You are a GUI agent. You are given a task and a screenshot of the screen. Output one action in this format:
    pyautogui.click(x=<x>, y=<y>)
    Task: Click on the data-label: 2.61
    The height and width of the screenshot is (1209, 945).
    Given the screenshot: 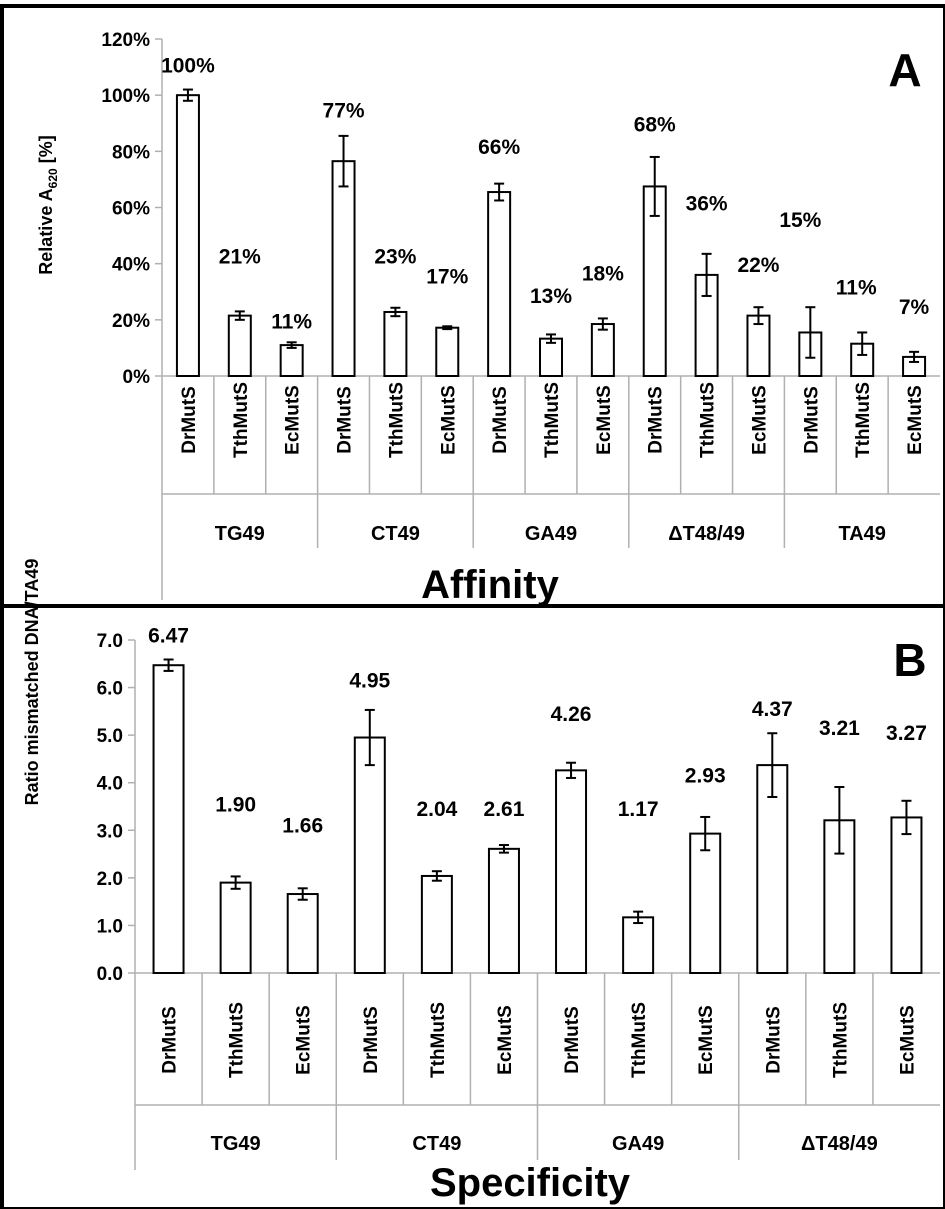 What is the action you would take?
    pyautogui.click(x=504, y=809)
    